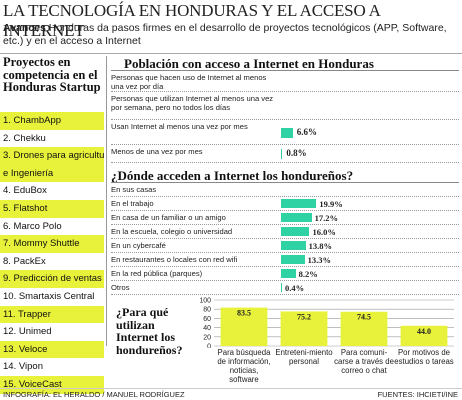  I want to click on access-row-label: En un cybercafé, so click(138, 245).